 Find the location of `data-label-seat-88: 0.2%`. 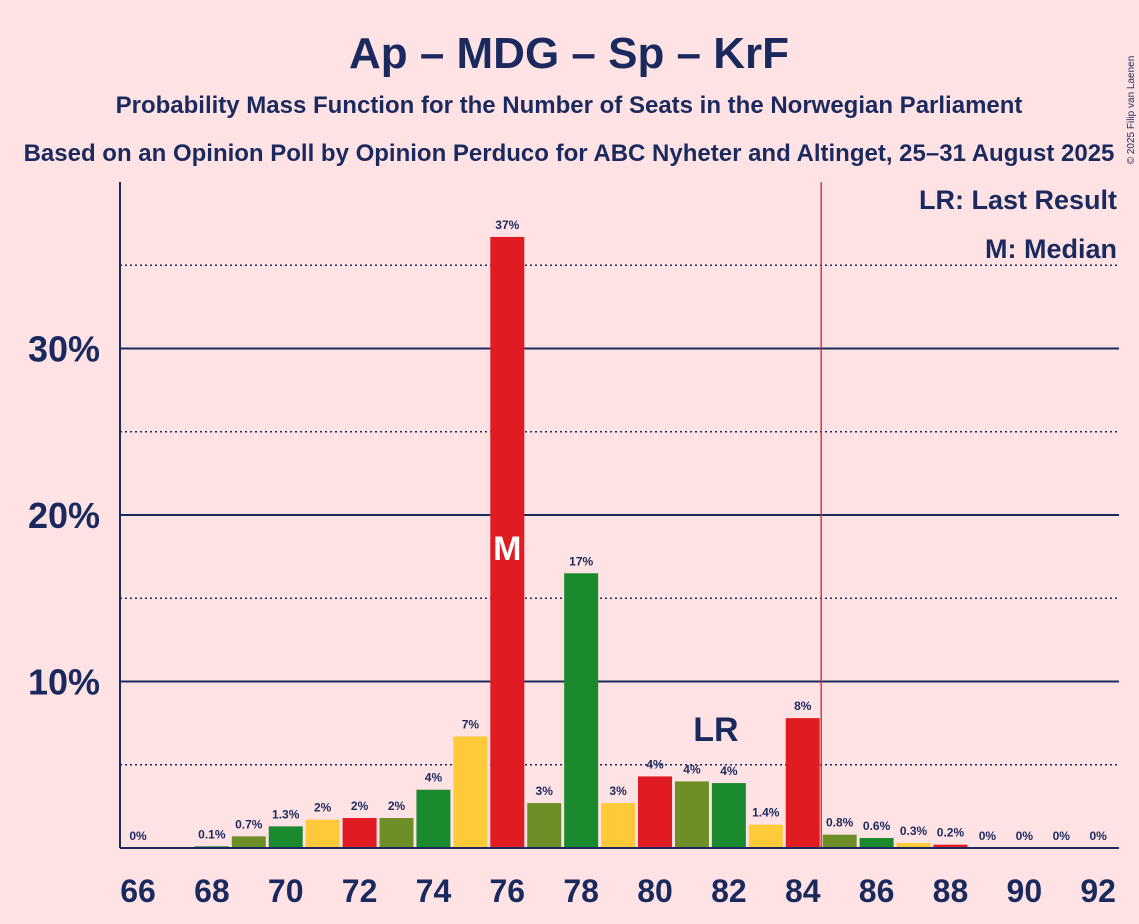

data-label-seat-88: 0.2% is located at coordinates (951, 833).